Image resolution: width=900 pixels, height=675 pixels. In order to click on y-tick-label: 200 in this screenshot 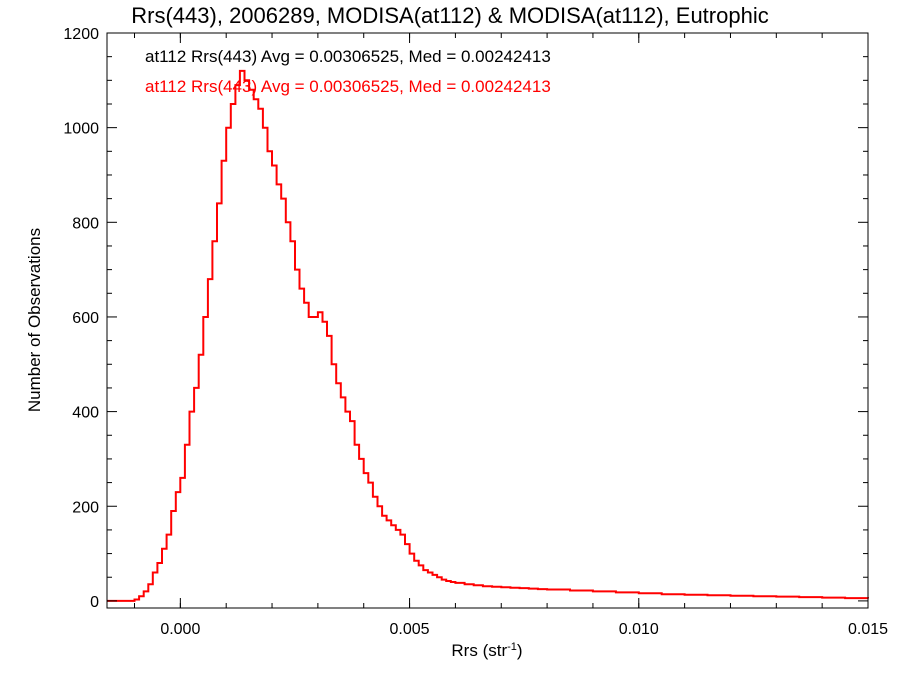, I will do `click(85, 507)`.